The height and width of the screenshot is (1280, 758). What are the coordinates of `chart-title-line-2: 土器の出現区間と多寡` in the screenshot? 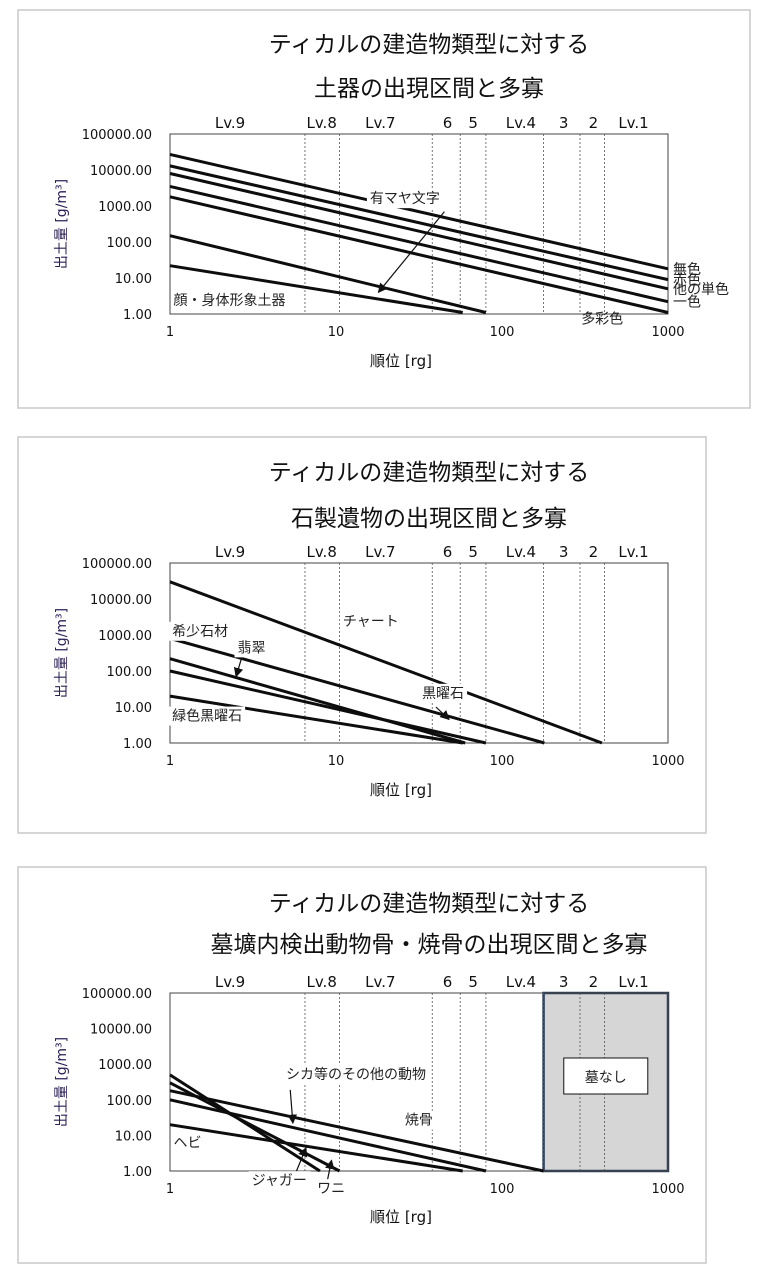 It's located at (429, 89).